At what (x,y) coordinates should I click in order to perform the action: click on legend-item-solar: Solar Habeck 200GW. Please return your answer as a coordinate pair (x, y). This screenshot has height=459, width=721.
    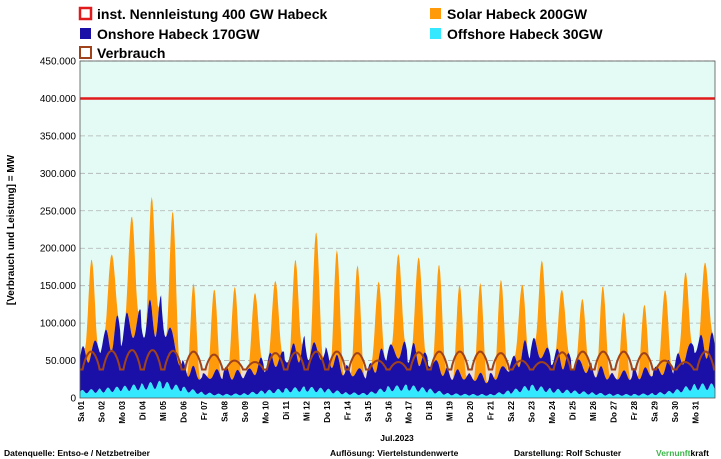
    Looking at the image, I should click on (509, 14).